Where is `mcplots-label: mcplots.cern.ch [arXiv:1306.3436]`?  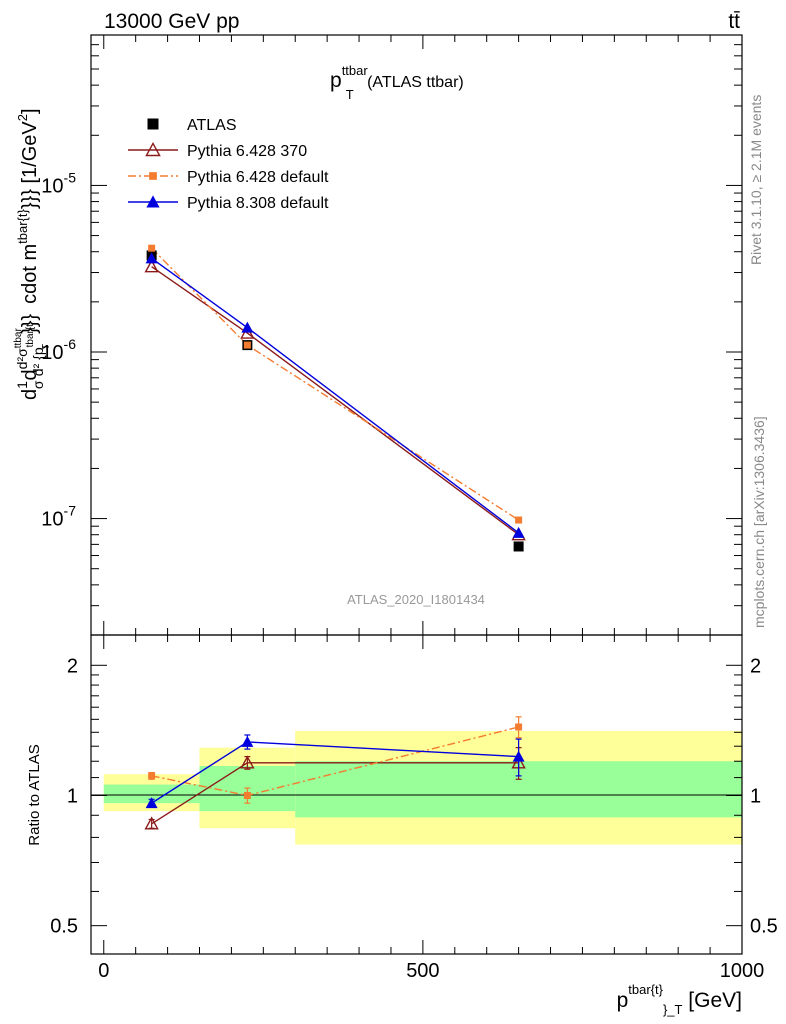
mcplots-label: mcplots.cern.ch [arXiv:1306.3436] is located at coordinates (759, 522).